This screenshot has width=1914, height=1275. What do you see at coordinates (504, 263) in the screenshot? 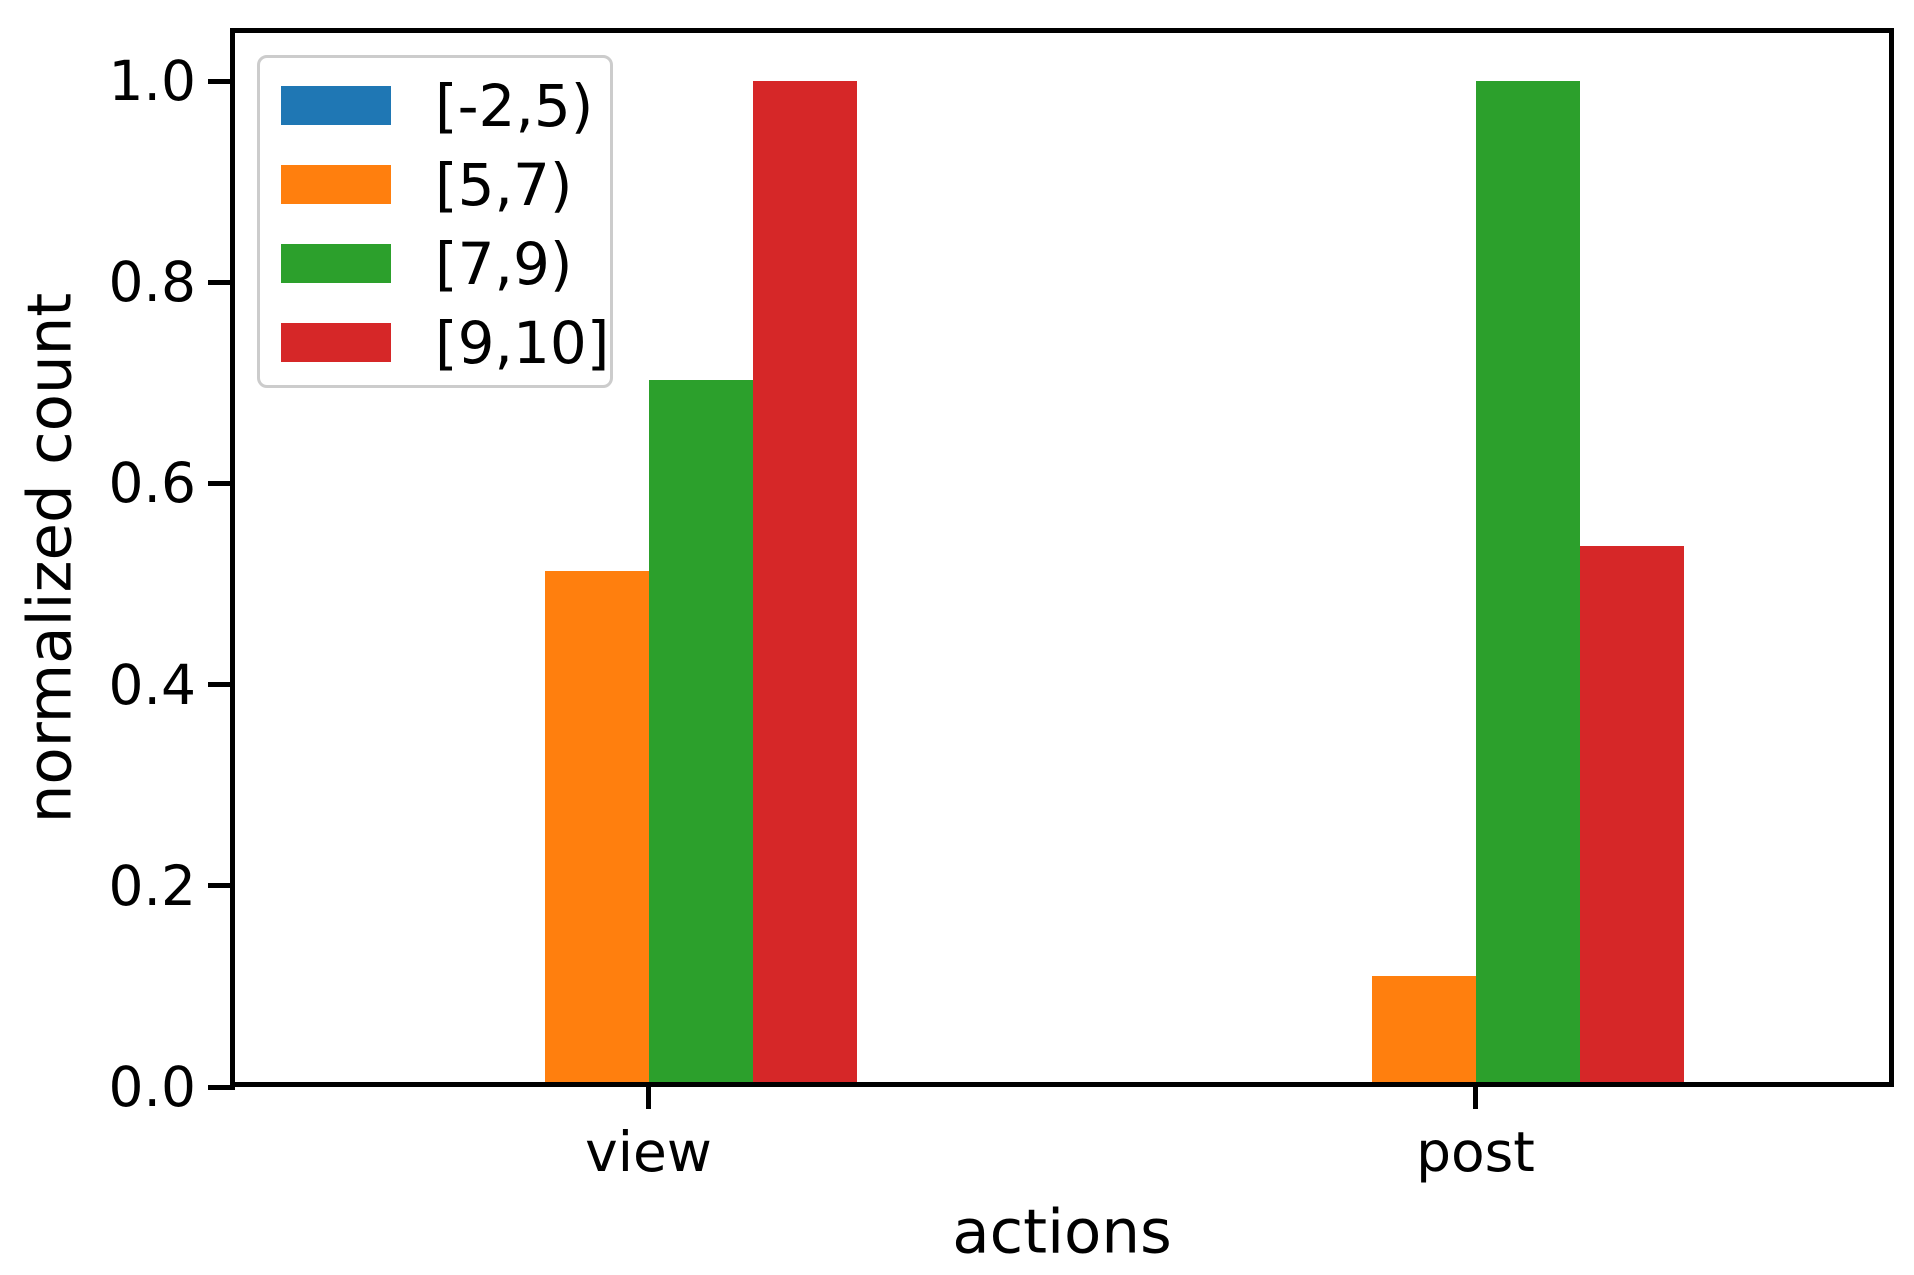
I see `legend-label: [7,9)` at bounding box center [504, 263].